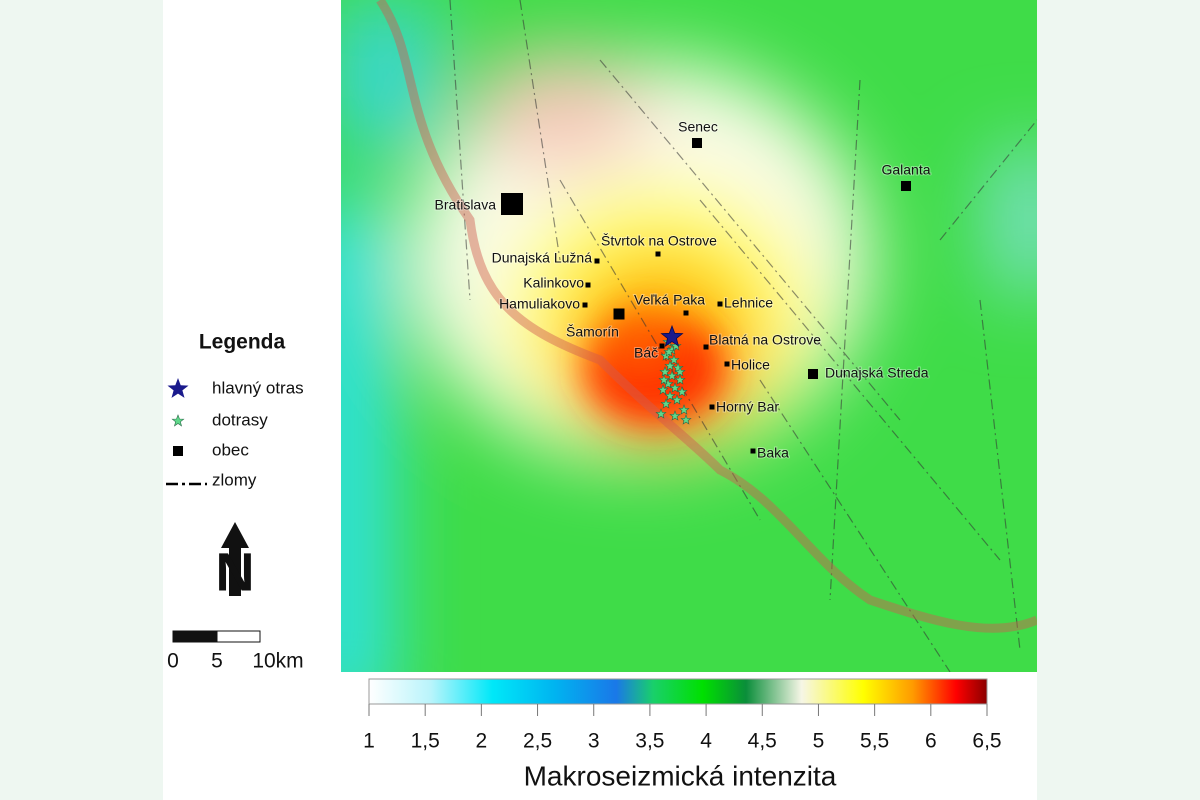  What do you see at coordinates (277, 661) in the screenshot?
I see `scale-label: 10km` at bounding box center [277, 661].